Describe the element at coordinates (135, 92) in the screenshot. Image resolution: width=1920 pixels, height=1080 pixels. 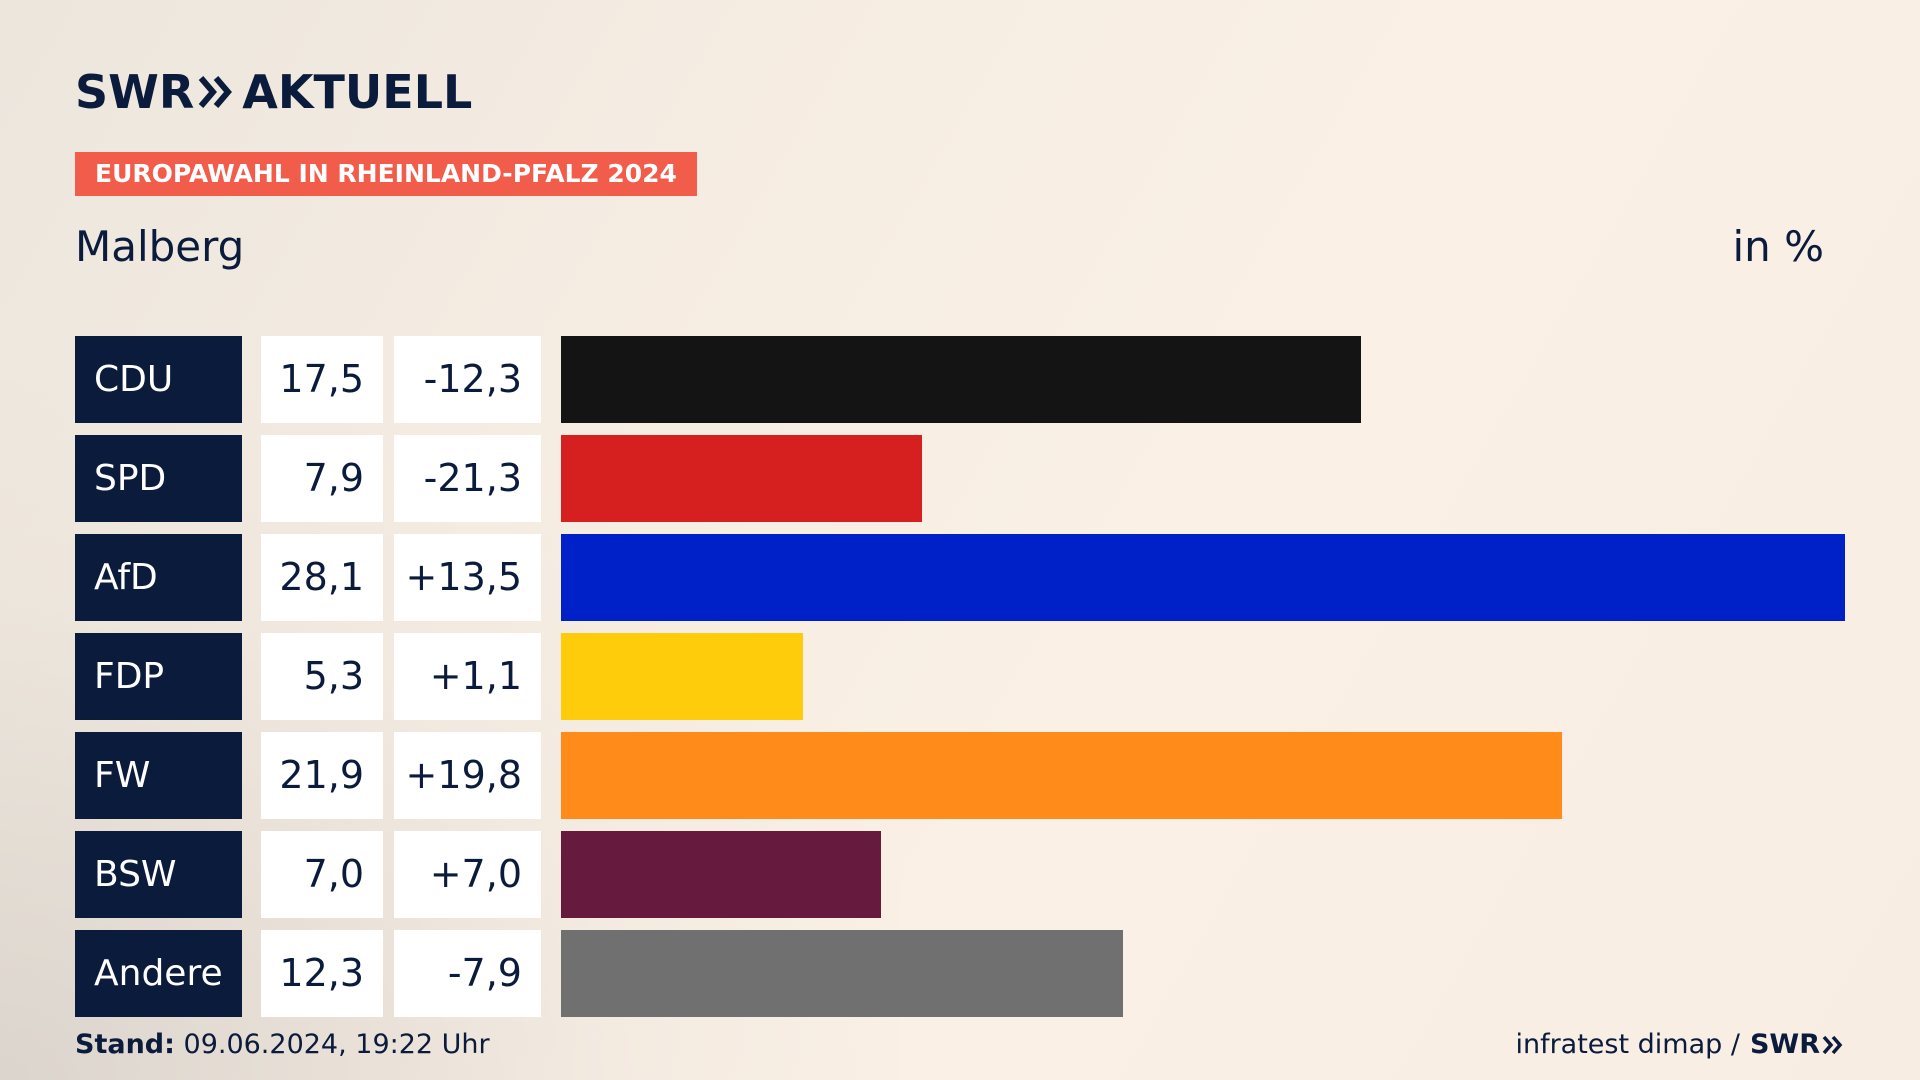
I see `logo-swr-text: SWR` at that location.